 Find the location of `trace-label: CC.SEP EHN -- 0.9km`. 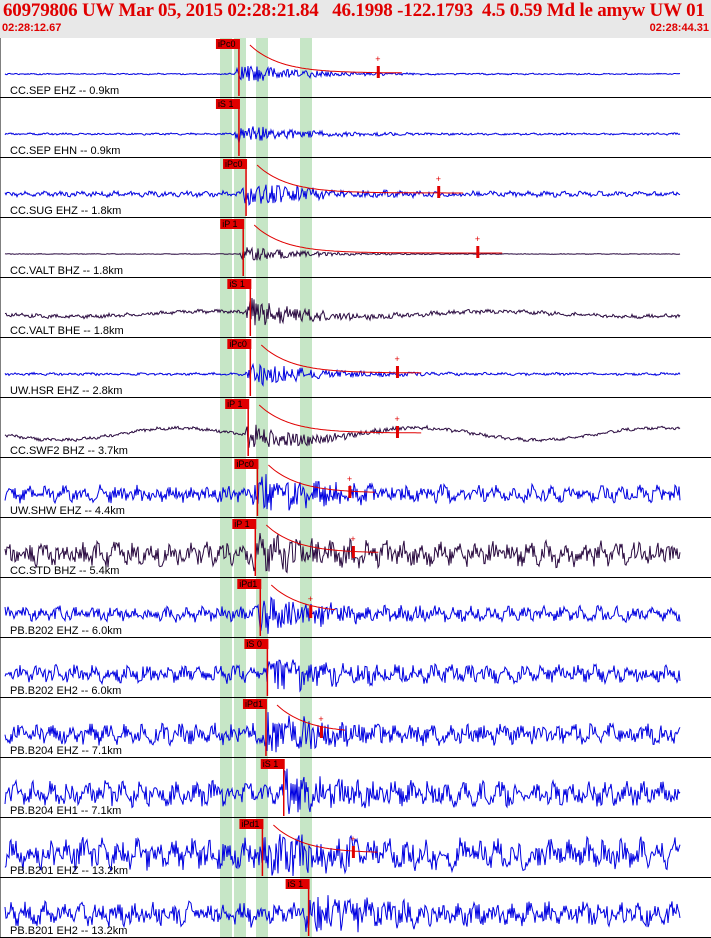

trace-label: CC.SEP EHN -- 0.9km is located at coordinates (65, 151).